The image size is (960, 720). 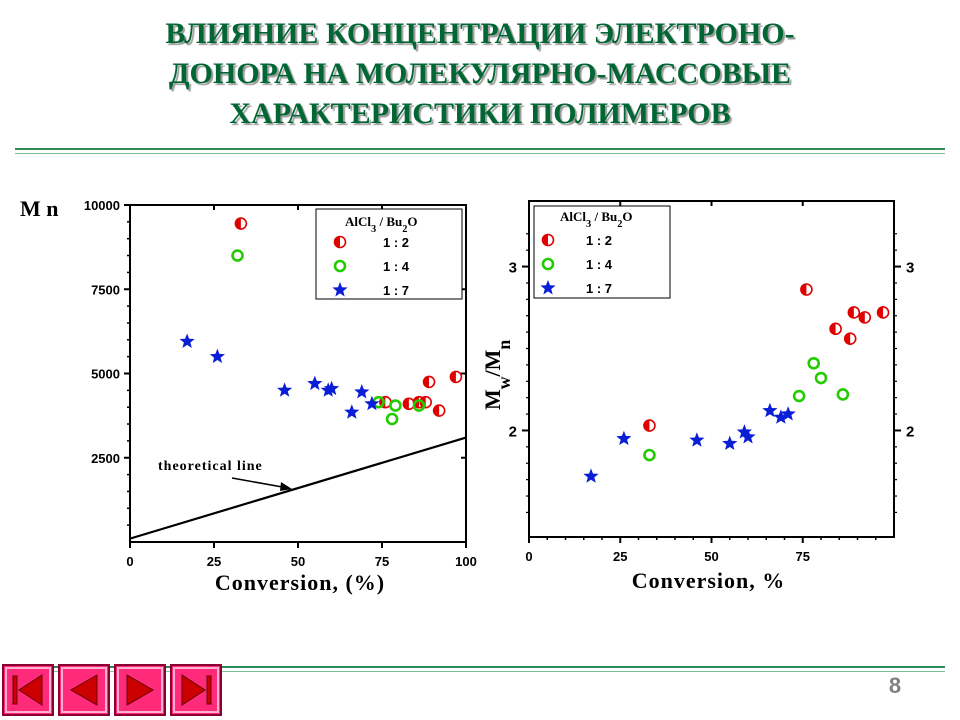 I want to click on x-axis-label: Conversion, (%), so click(x=300, y=582).